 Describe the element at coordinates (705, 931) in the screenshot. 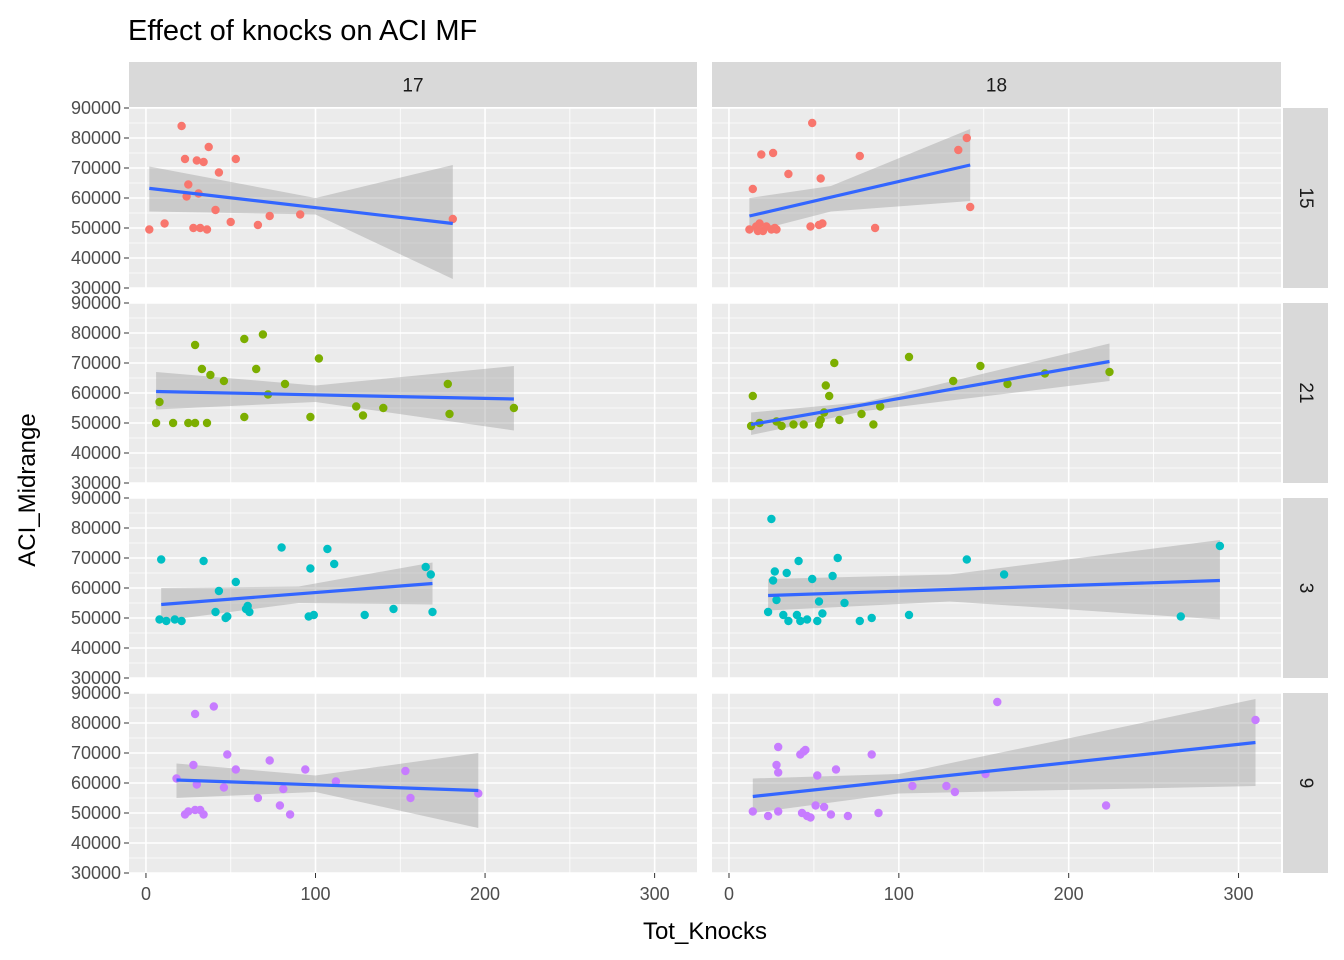

I see `x-axis-title: Tot_Knocks` at that location.